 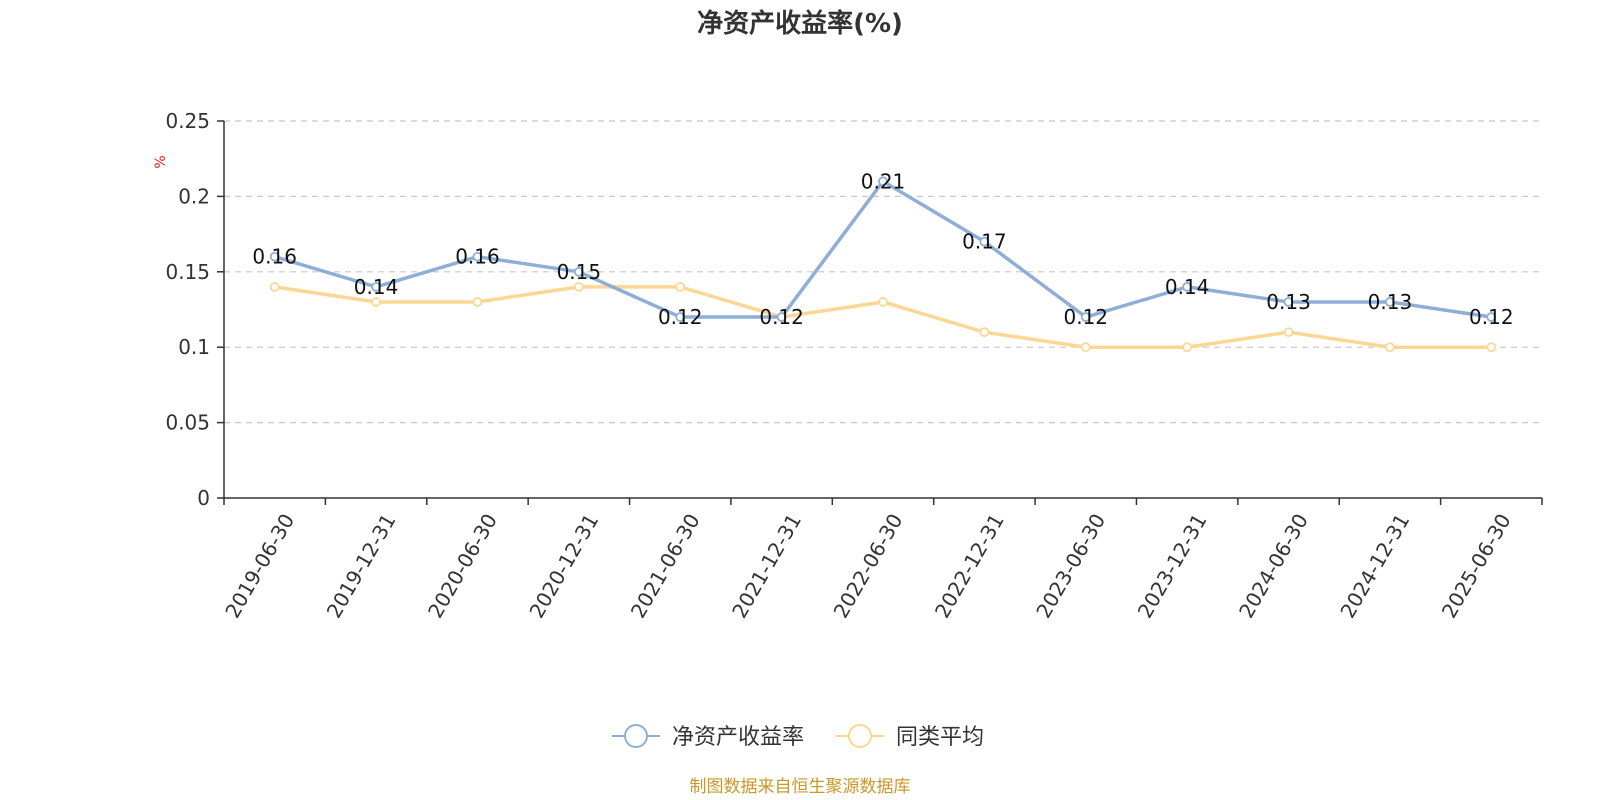 What do you see at coordinates (1070, 566) in the screenshot?
I see `x-tick-label: 2023-06-30` at bounding box center [1070, 566].